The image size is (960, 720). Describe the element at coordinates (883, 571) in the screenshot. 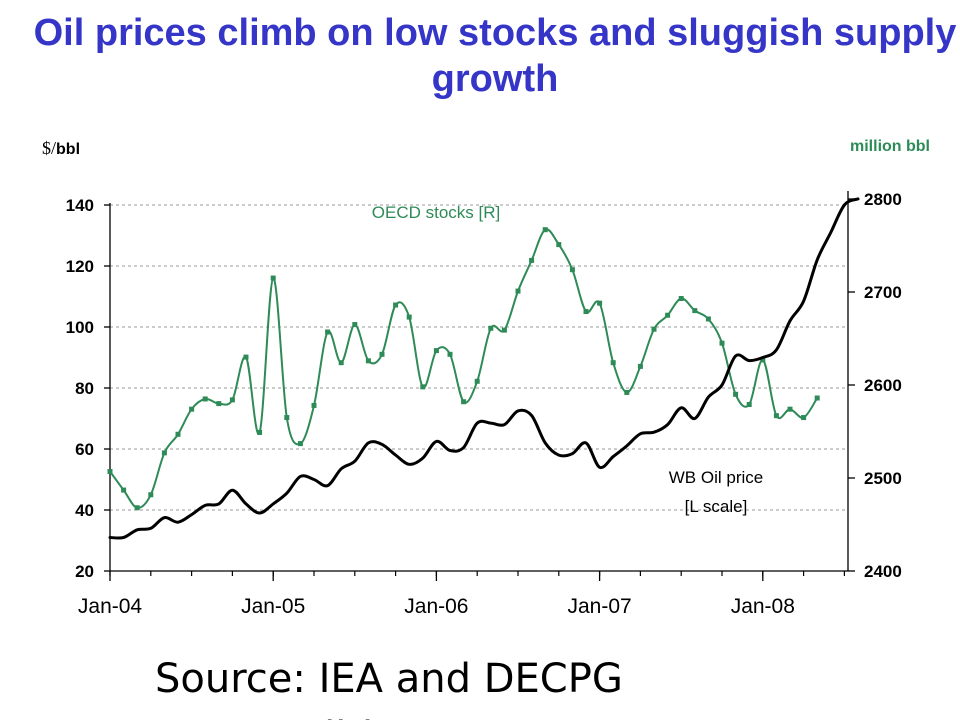

I see `right-tick-label: 2400` at that location.